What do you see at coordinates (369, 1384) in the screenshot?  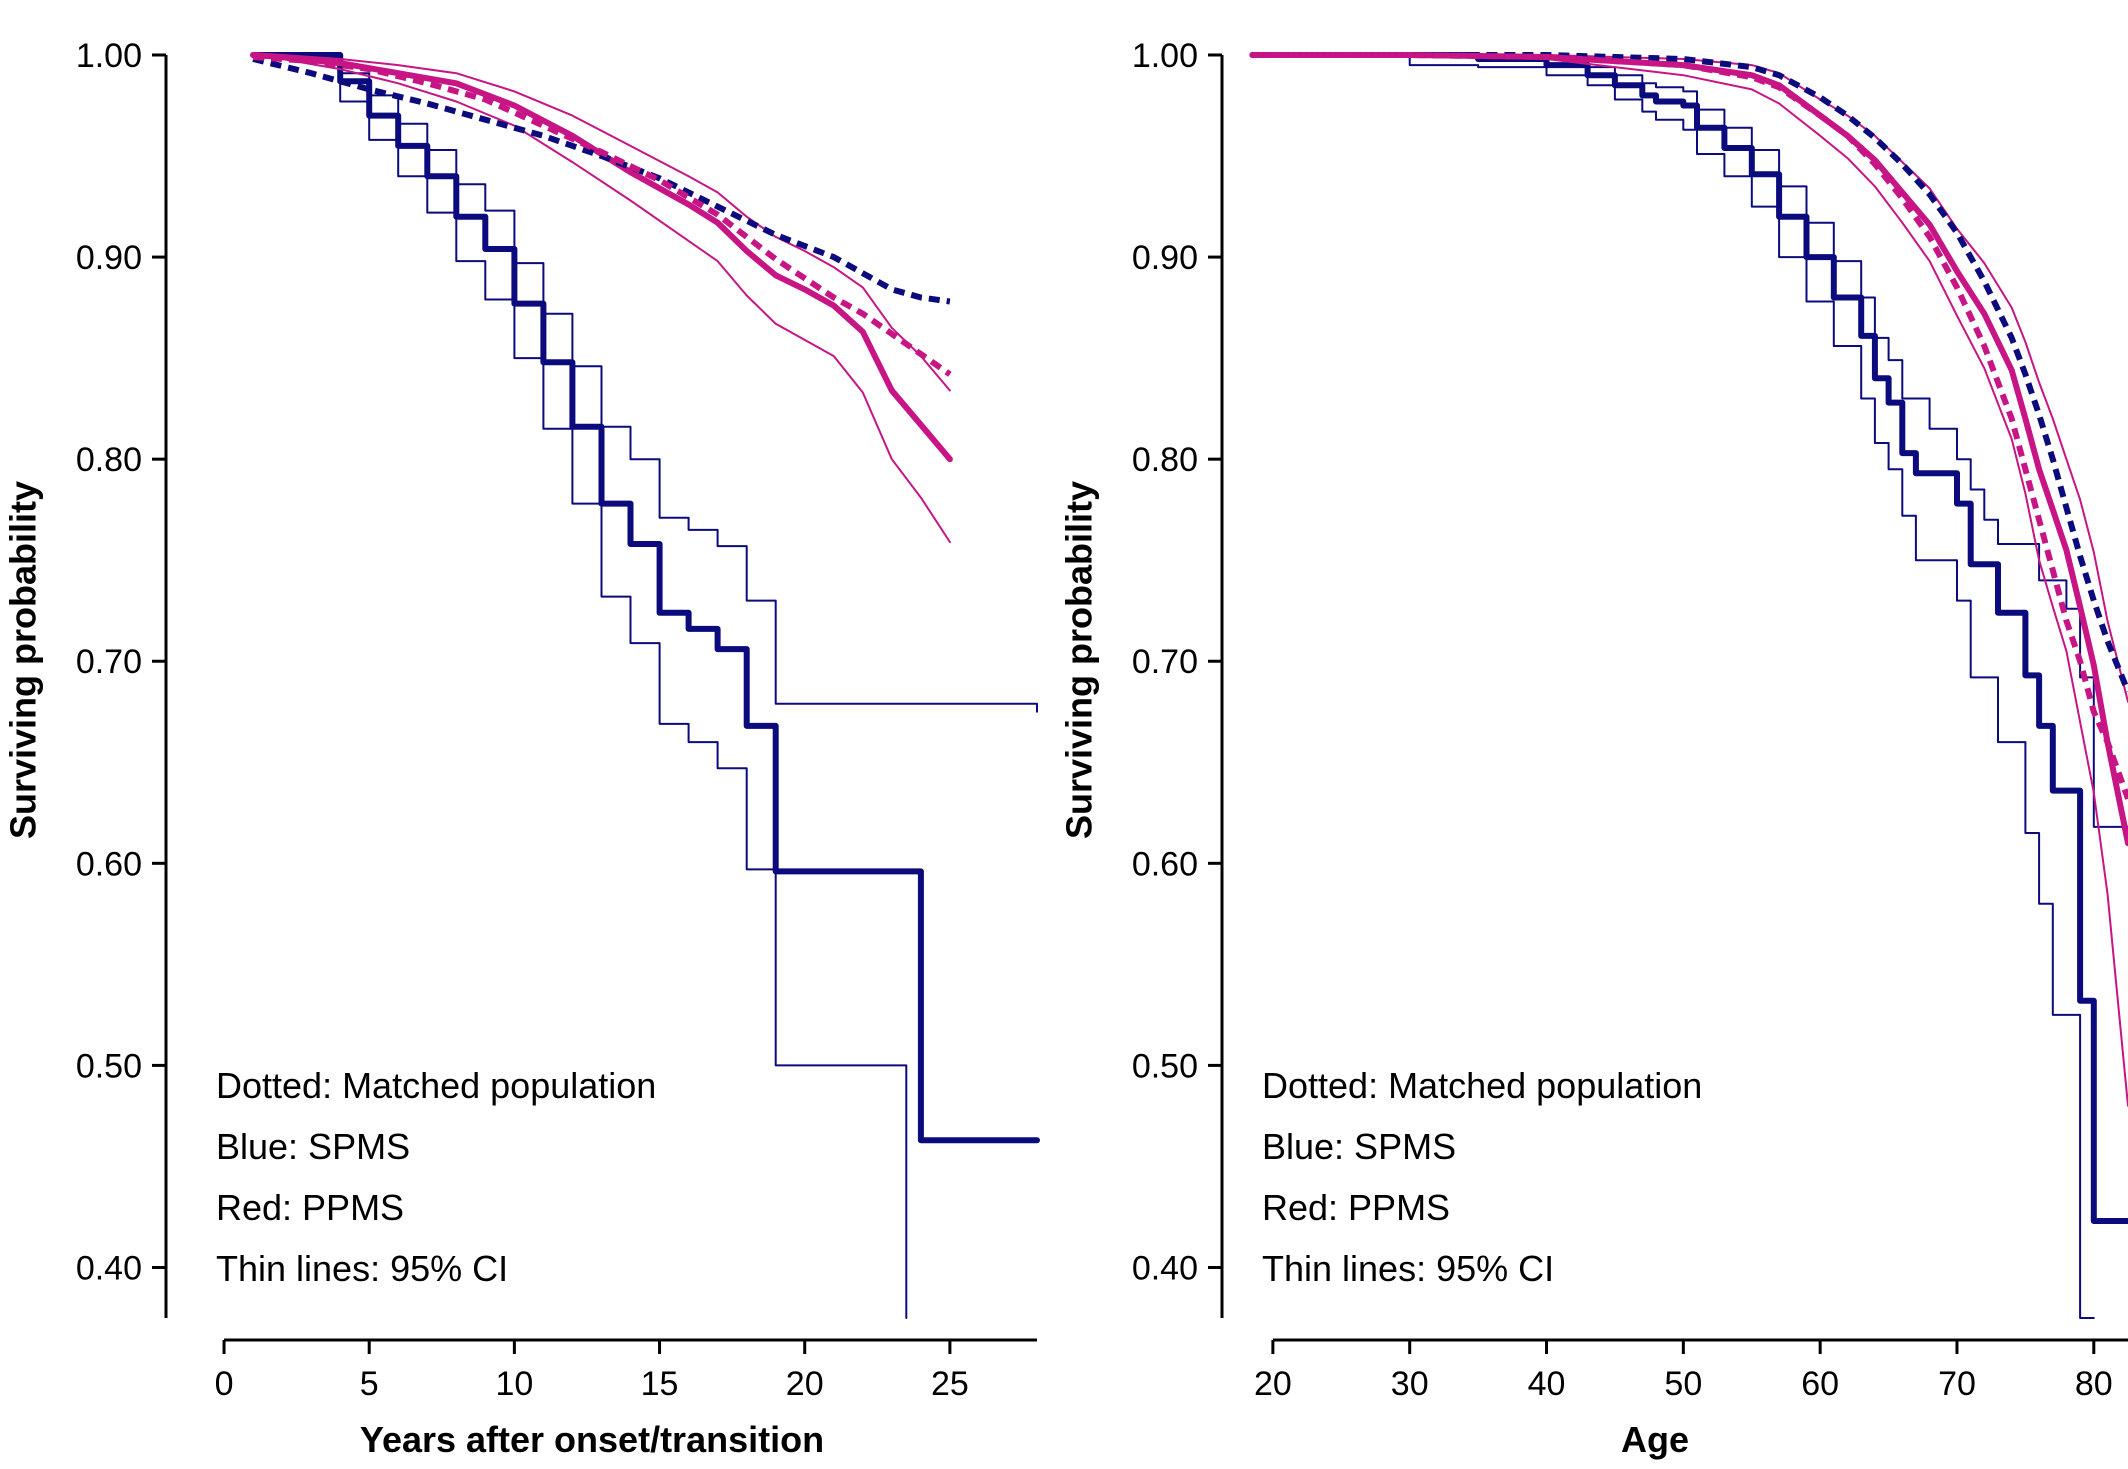 I see `panel0-x-tick-label: 5` at bounding box center [369, 1384].